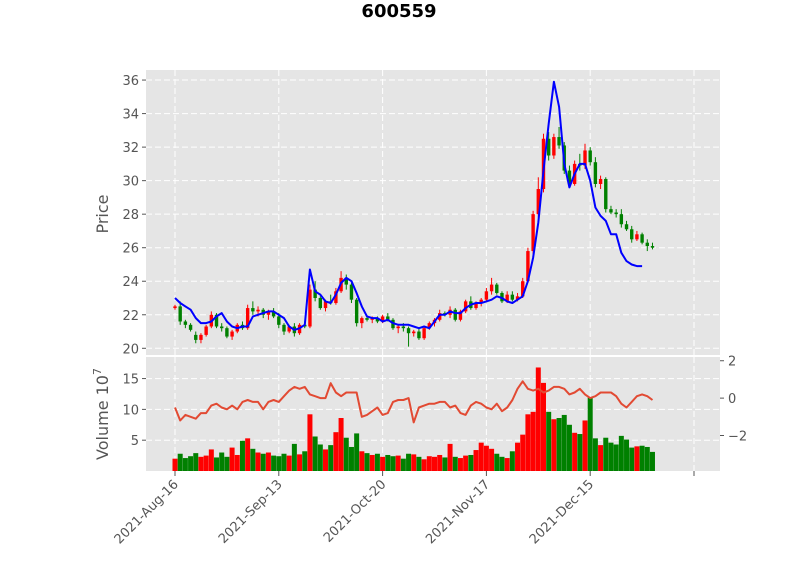 This screenshot has height=575, width=800. What do you see at coordinates (130, 81) in the screenshot?
I see `price-tick-label: 36` at bounding box center [130, 81].